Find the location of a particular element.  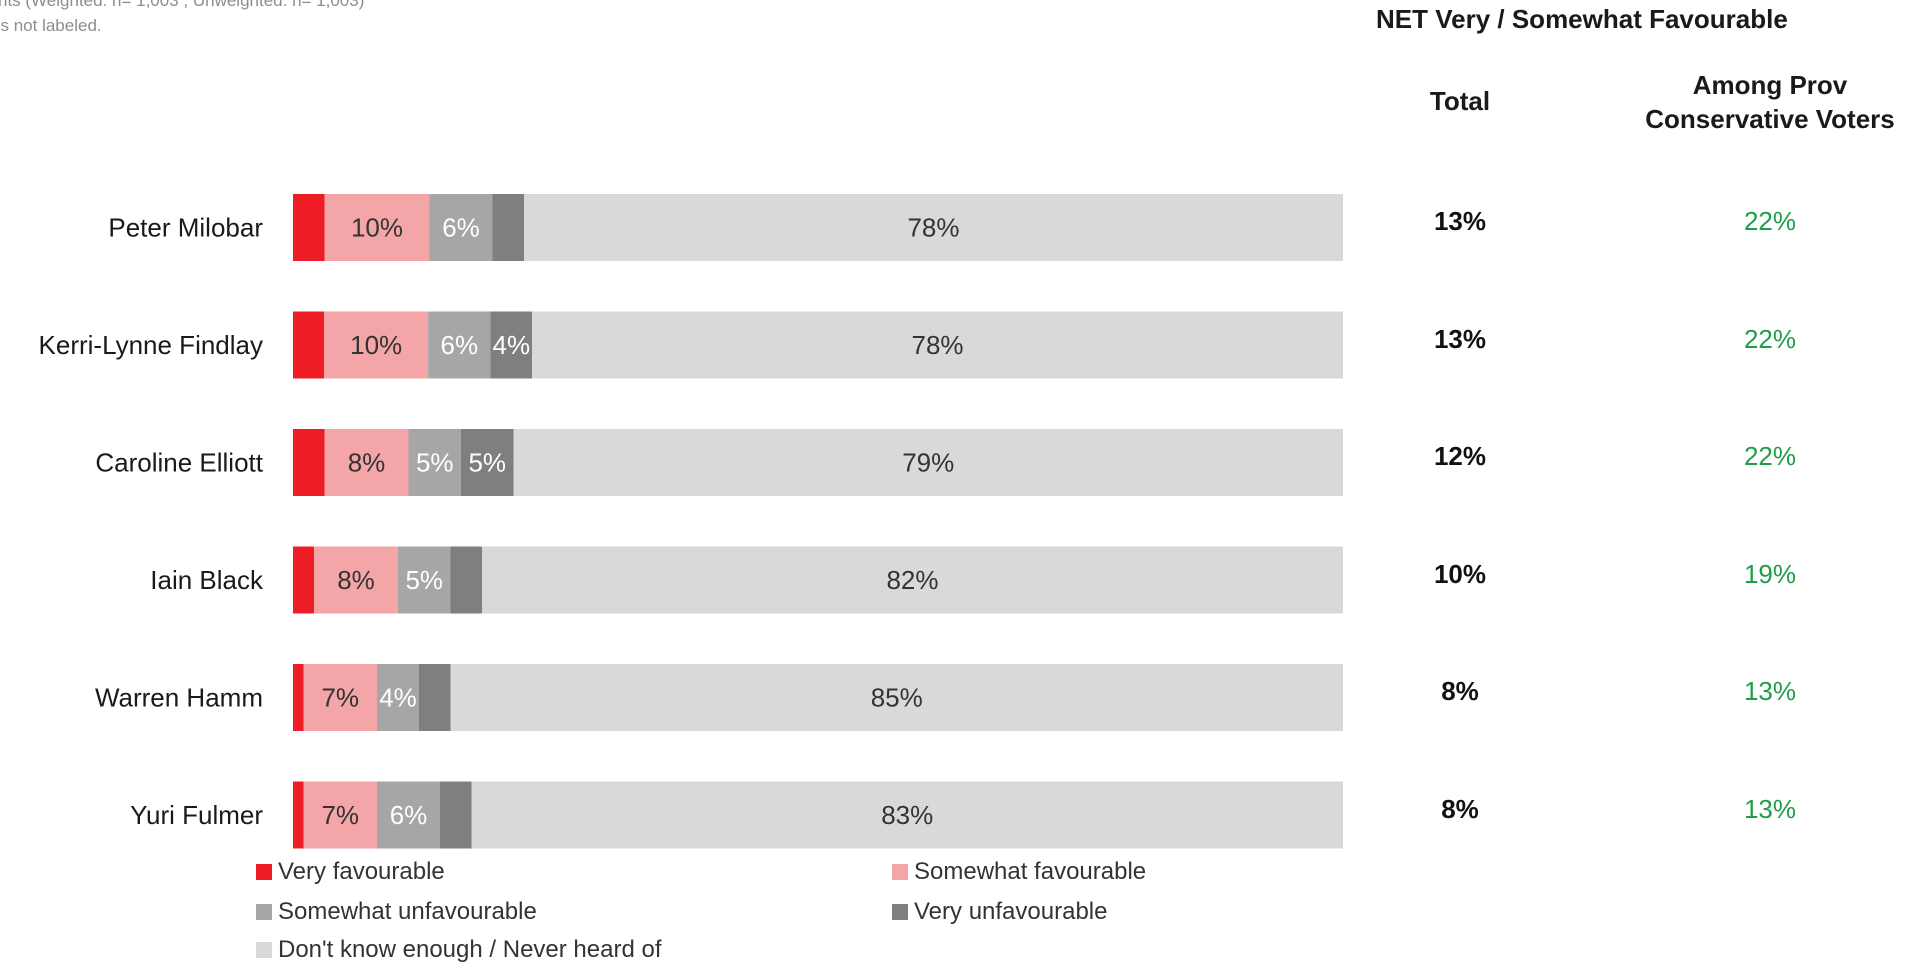

total-column-header: Total is located at coordinates (1460, 101).